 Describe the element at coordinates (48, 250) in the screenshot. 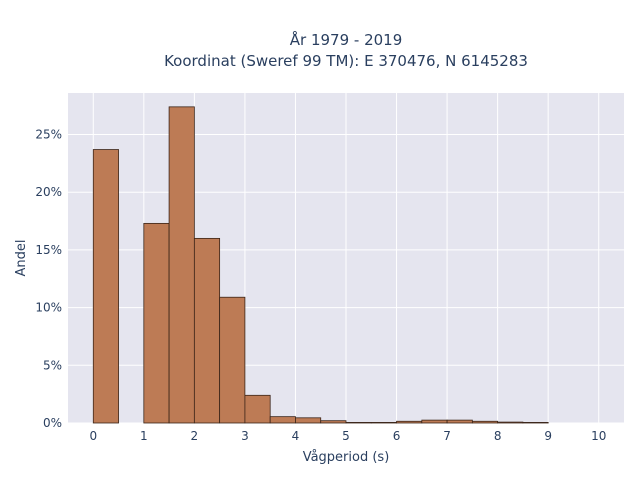

I see `y-tick-label: 15%` at that location.